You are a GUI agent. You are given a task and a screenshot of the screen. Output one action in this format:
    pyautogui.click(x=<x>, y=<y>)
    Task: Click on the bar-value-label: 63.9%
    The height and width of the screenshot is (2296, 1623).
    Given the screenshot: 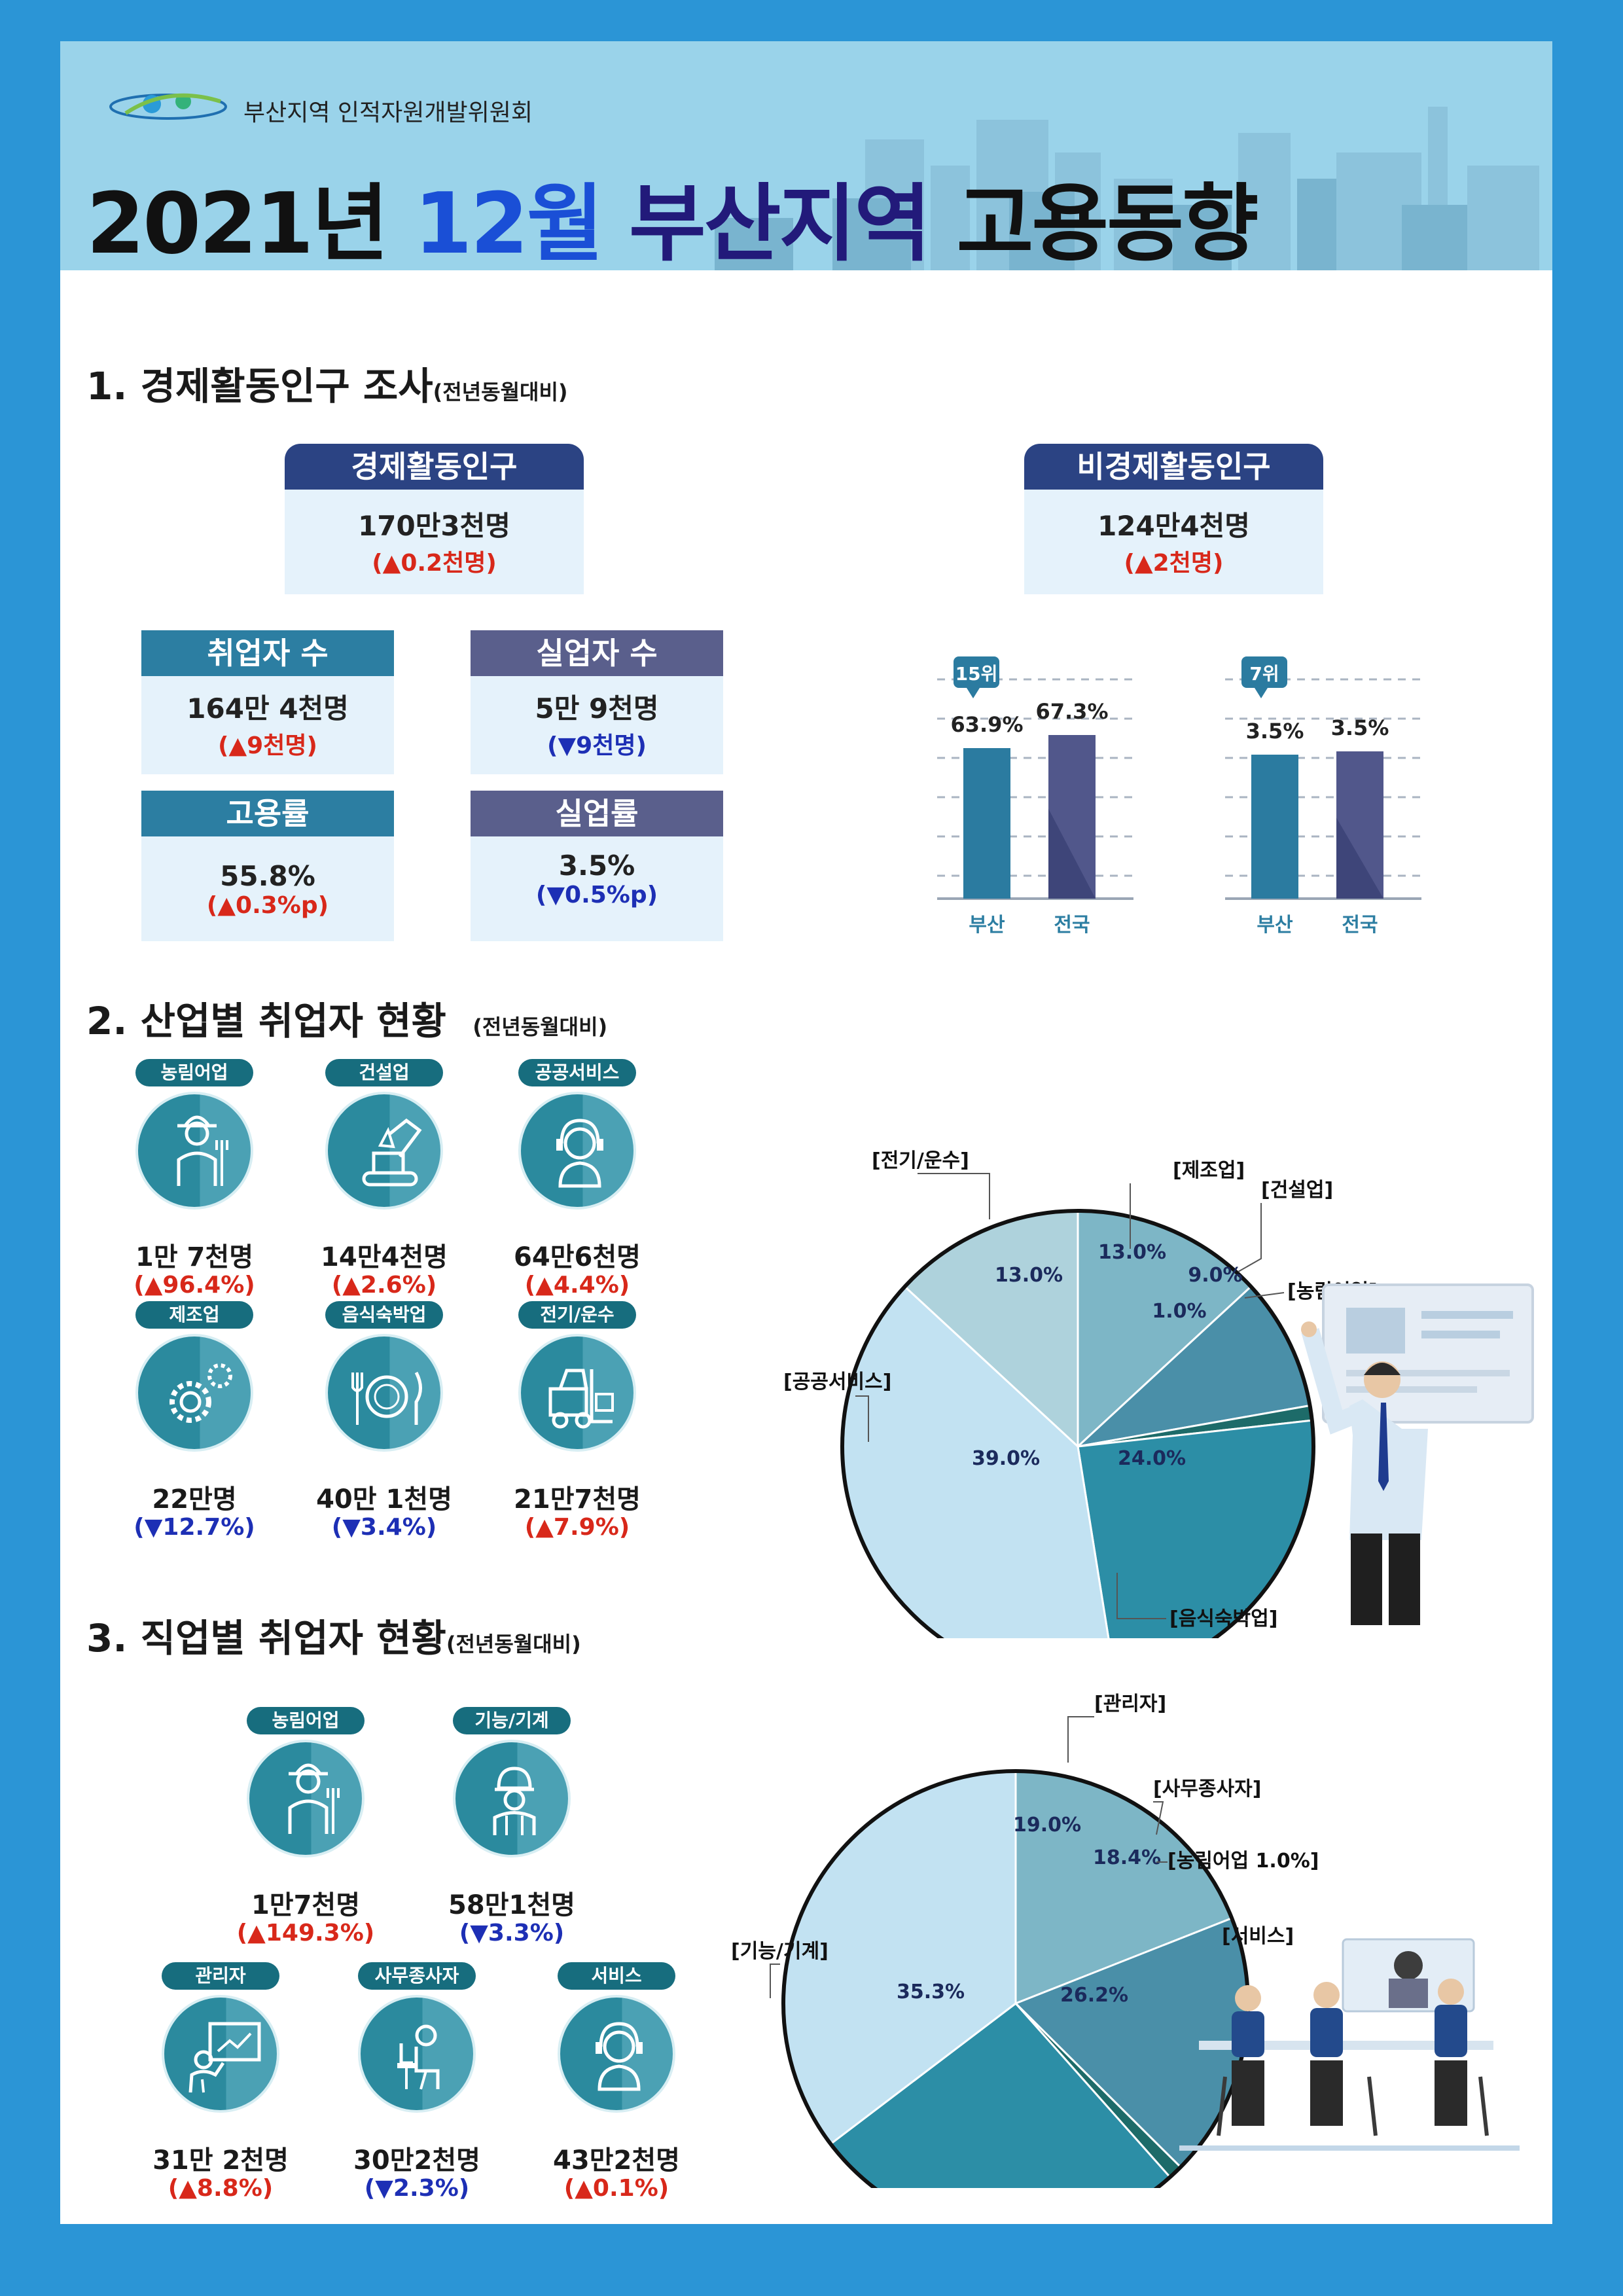 What is the action you would take?
    pyautogui.click(x=986, y=724)
    